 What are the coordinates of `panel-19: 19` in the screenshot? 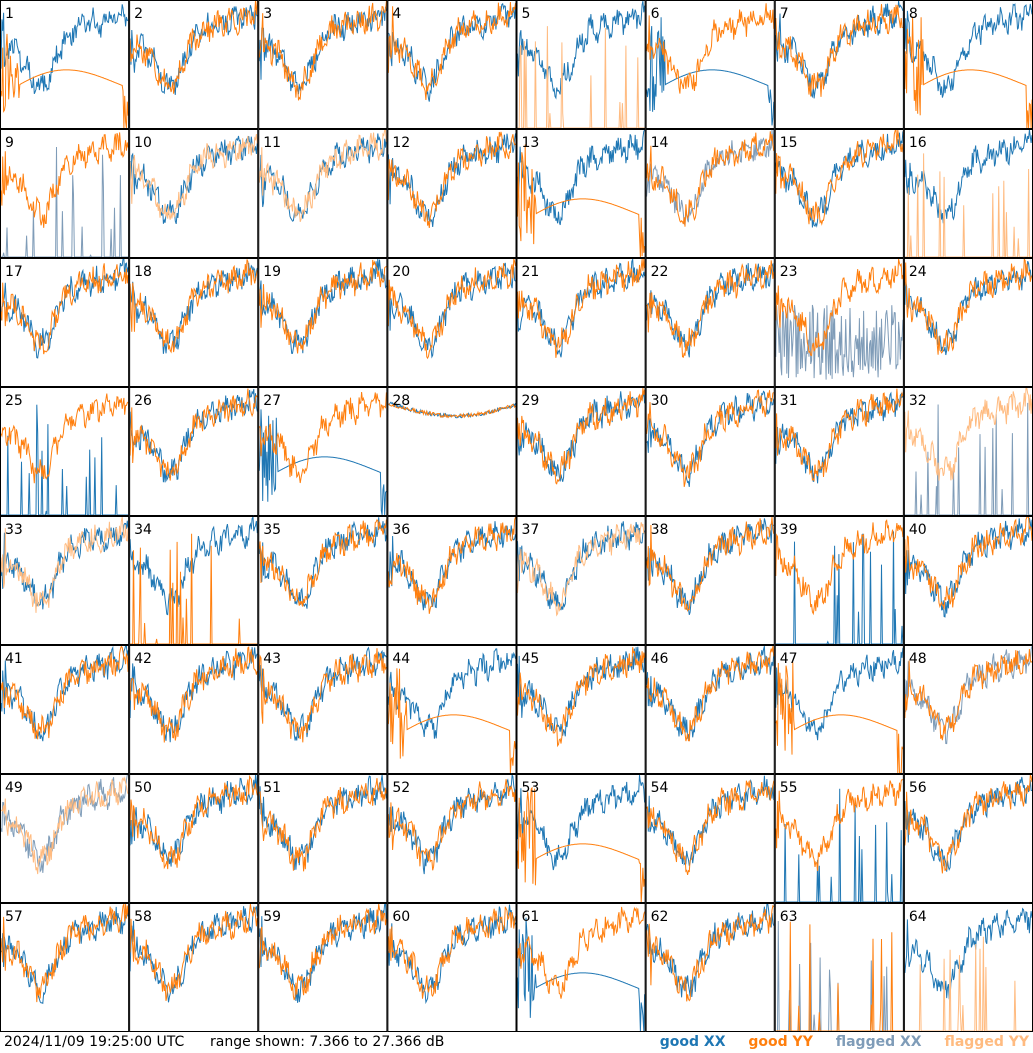 It's located at (323, 322).